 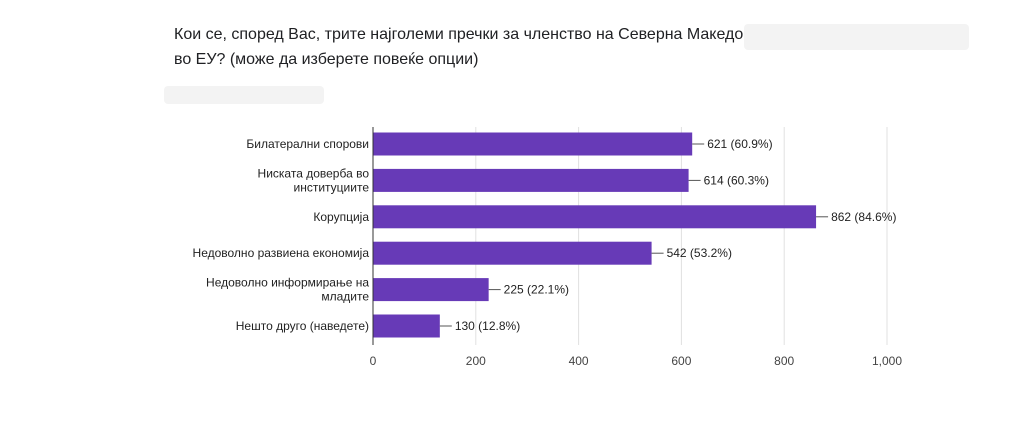 What do you see at coordinates (487, 326) in the screenshot?
I see `data-label: 130 (12.8%)` at bounding box center [487, 326].